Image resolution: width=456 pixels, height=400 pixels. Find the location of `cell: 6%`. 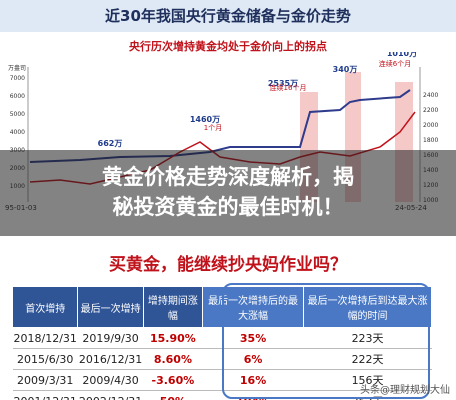

cell: 6% is located at coordinates (253, 359).